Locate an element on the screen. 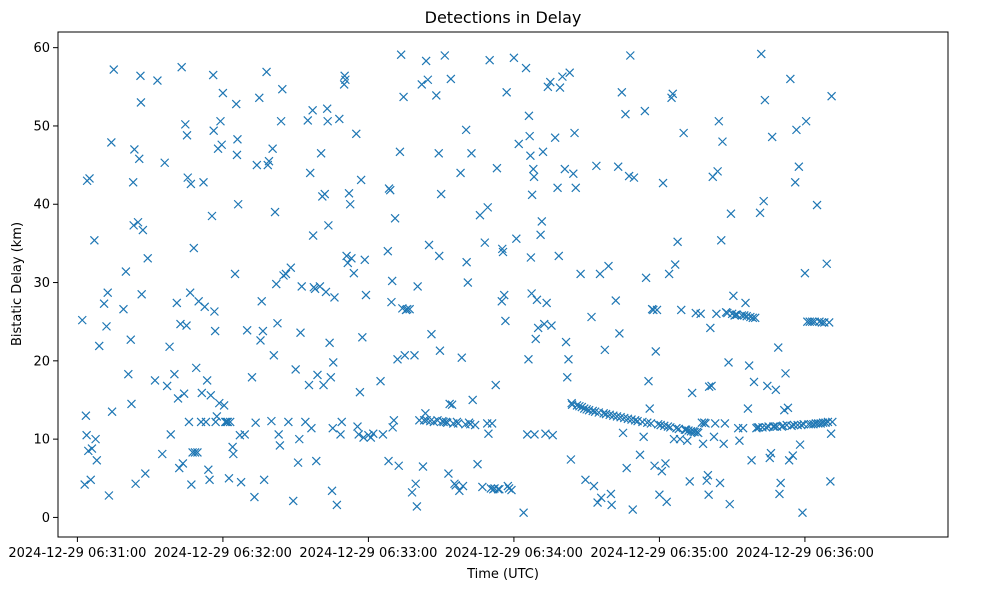  y-tick-label-6: 60 is located at coordinates (41, 48).